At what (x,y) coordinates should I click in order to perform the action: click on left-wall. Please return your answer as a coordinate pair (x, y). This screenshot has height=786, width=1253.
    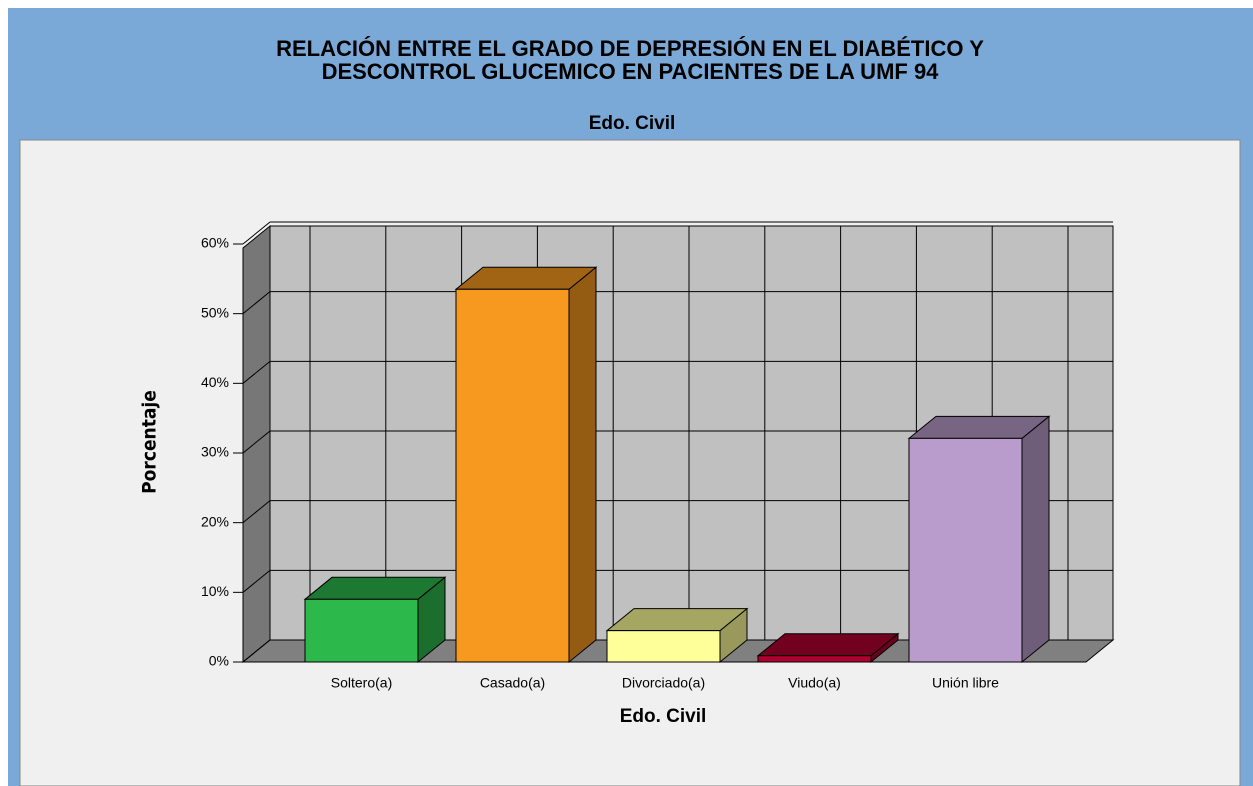
    Looking at the image, I should click on (256, 444).